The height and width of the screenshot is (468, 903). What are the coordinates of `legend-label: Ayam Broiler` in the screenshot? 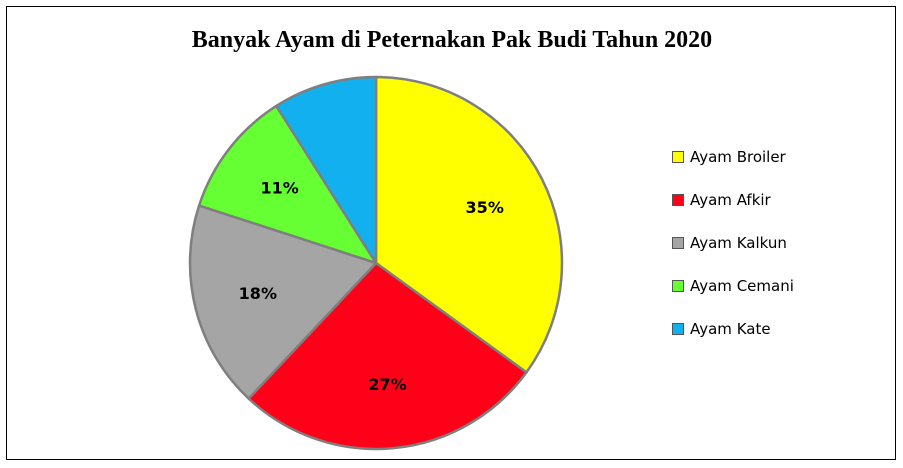 It's located at (738, 156).